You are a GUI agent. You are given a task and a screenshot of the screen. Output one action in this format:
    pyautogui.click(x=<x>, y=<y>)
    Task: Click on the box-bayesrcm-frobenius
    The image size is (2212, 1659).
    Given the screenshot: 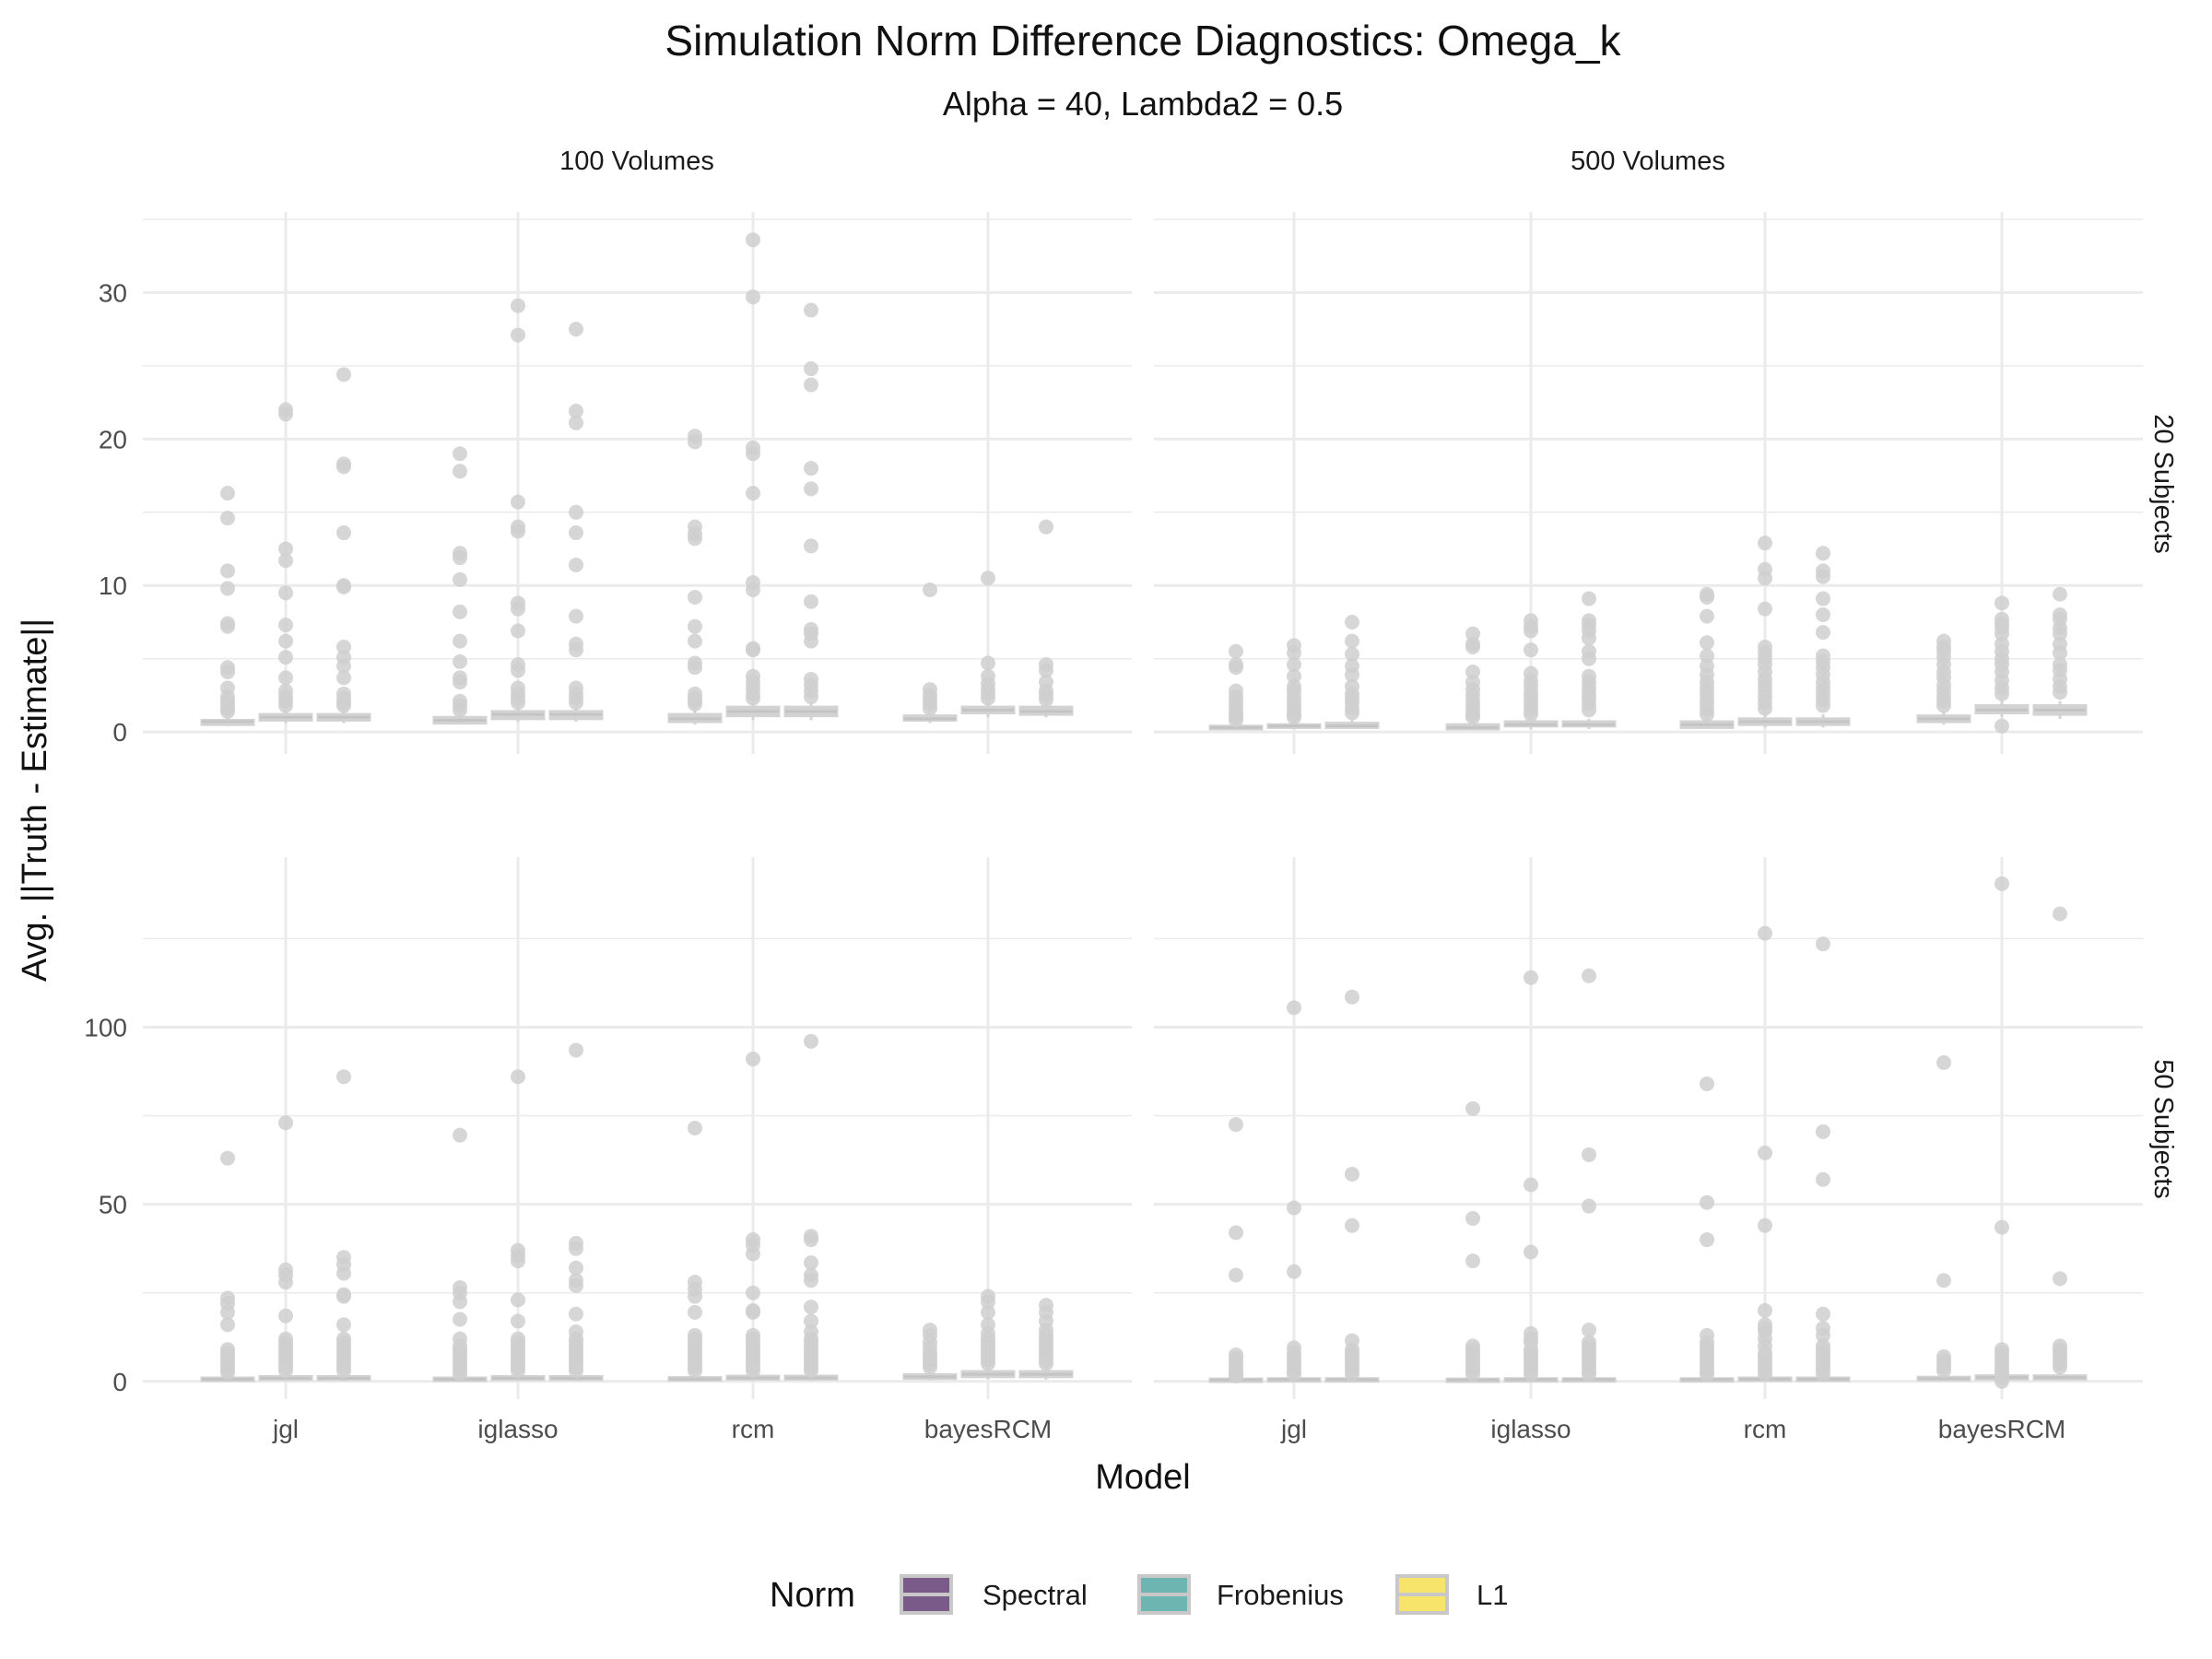 What is the action you would take?
    pyautogui.click(x=988, y=644)
    